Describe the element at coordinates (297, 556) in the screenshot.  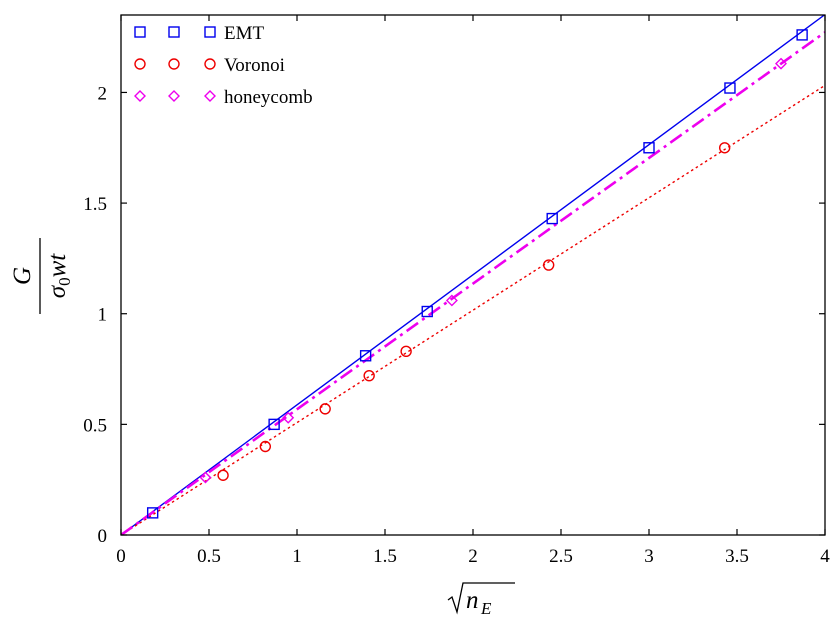
I see `x-tick-label: 1` at that location.